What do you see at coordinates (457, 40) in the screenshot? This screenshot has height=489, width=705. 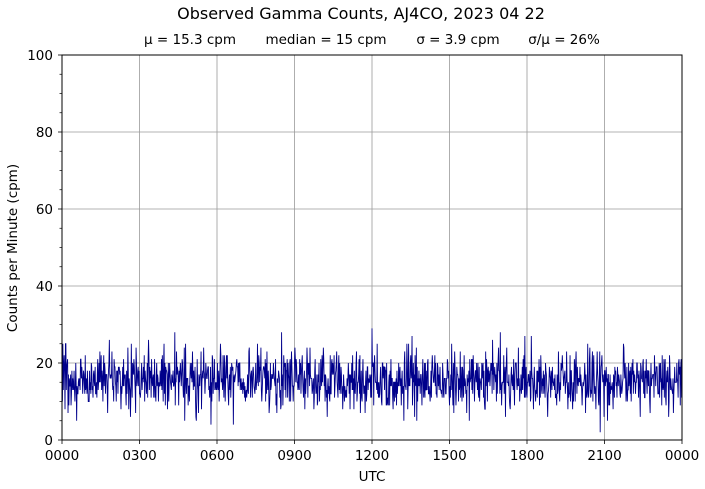 I see `stat-sigma: σ = 3.9 cpm` at bounding box center [457, 40].